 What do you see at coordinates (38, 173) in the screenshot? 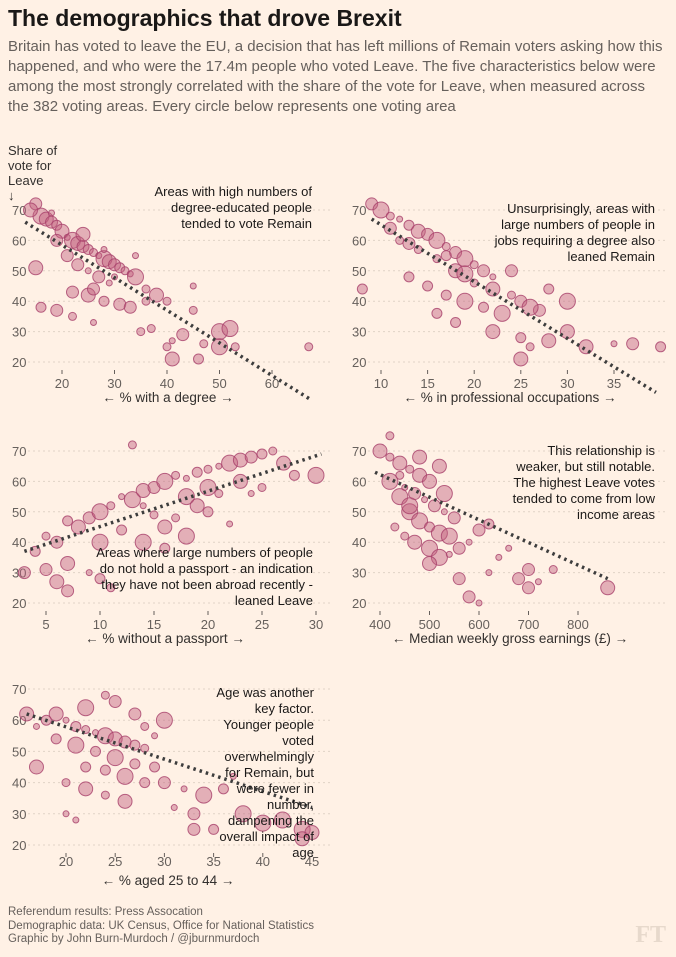
I see `y-axis-label: Share of vote for Leave ↓` at bounding box center [38, 173].